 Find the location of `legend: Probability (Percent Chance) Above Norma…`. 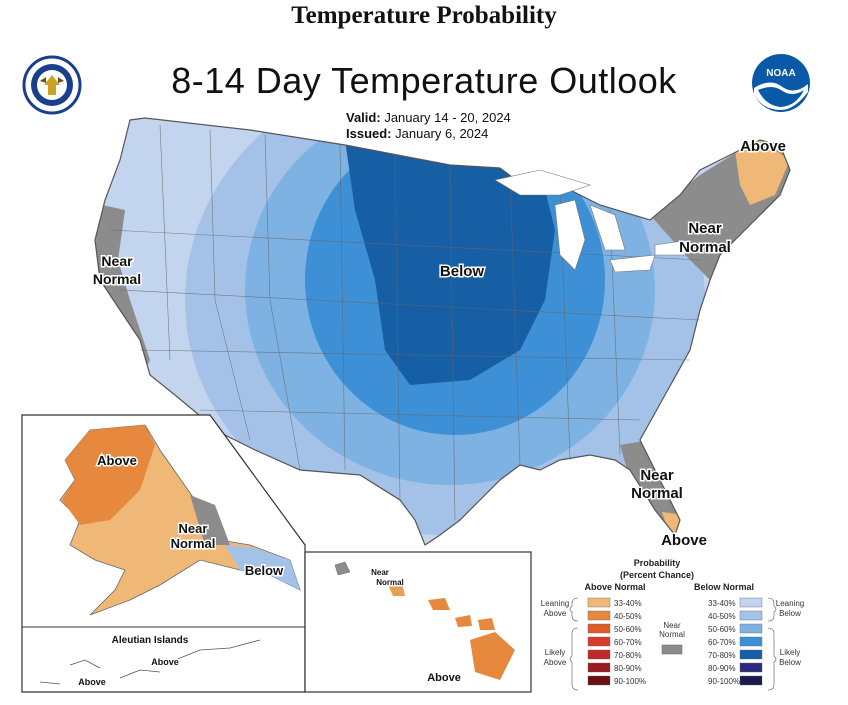

legend: Probability (Percent Chance) Above Norma… is located at coordinates (672, 624).